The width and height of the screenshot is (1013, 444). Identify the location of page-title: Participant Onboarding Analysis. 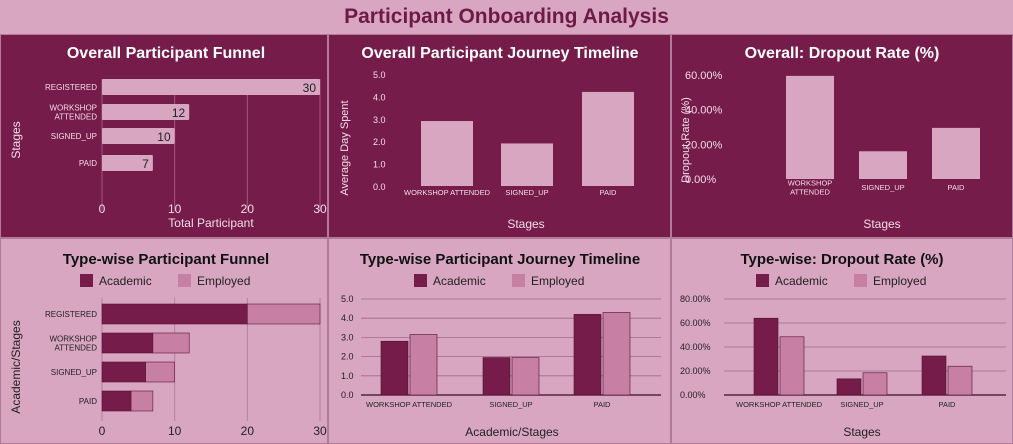
(506, 16).